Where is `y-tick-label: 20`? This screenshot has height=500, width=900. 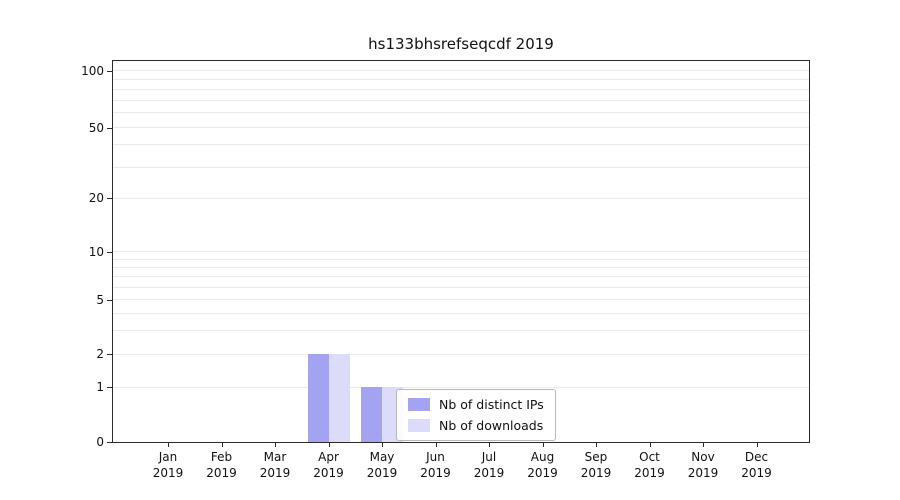
y-tick-label: 20 is located at coordinates (96, 198).